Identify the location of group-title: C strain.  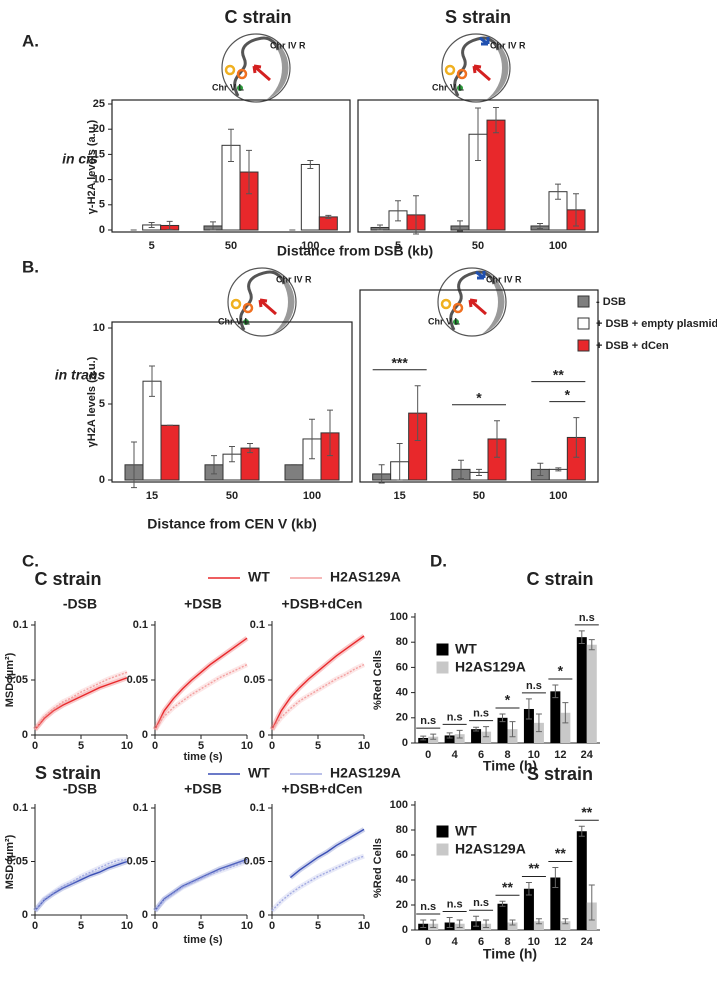
(67, 579).